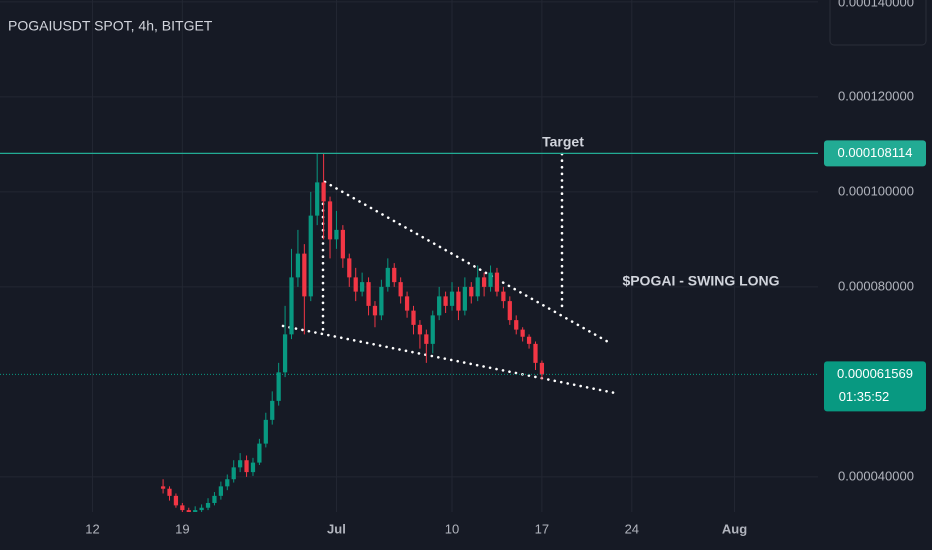 This screenshot has width=932, height=550. I want to click on trend-line-lower, so click(449, 359).